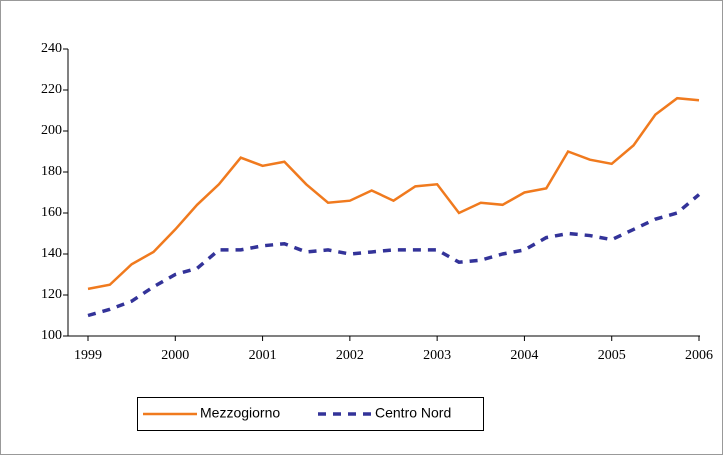 Image resolution: width=723 pixels, height=455 pixels. What do you see at coordinates (51, 130) in the screenshot?
I see `y-tick-label: 200` at bounding box center [51, 130].